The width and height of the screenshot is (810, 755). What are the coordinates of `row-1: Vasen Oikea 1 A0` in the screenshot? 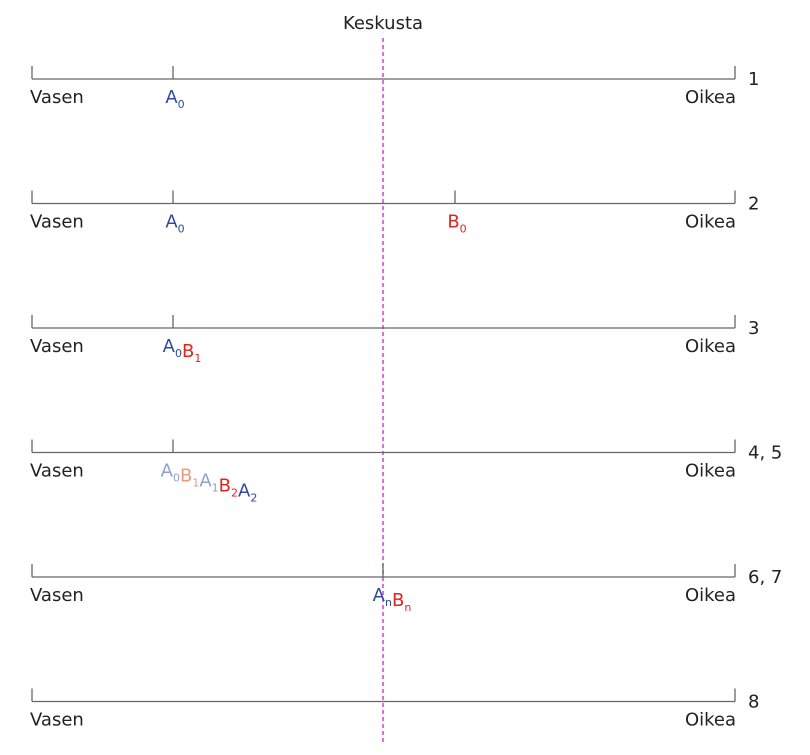 It's located at (394, 88).